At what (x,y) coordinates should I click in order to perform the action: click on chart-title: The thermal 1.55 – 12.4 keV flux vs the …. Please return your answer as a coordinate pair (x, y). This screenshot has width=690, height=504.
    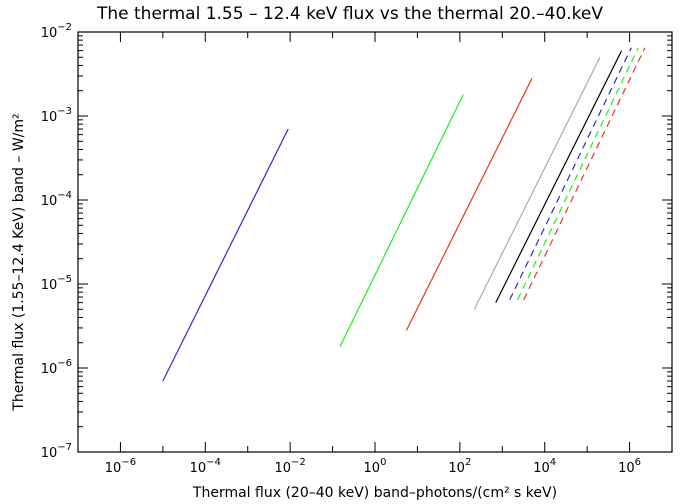
    Looking at the image, I should click on (349, 14).